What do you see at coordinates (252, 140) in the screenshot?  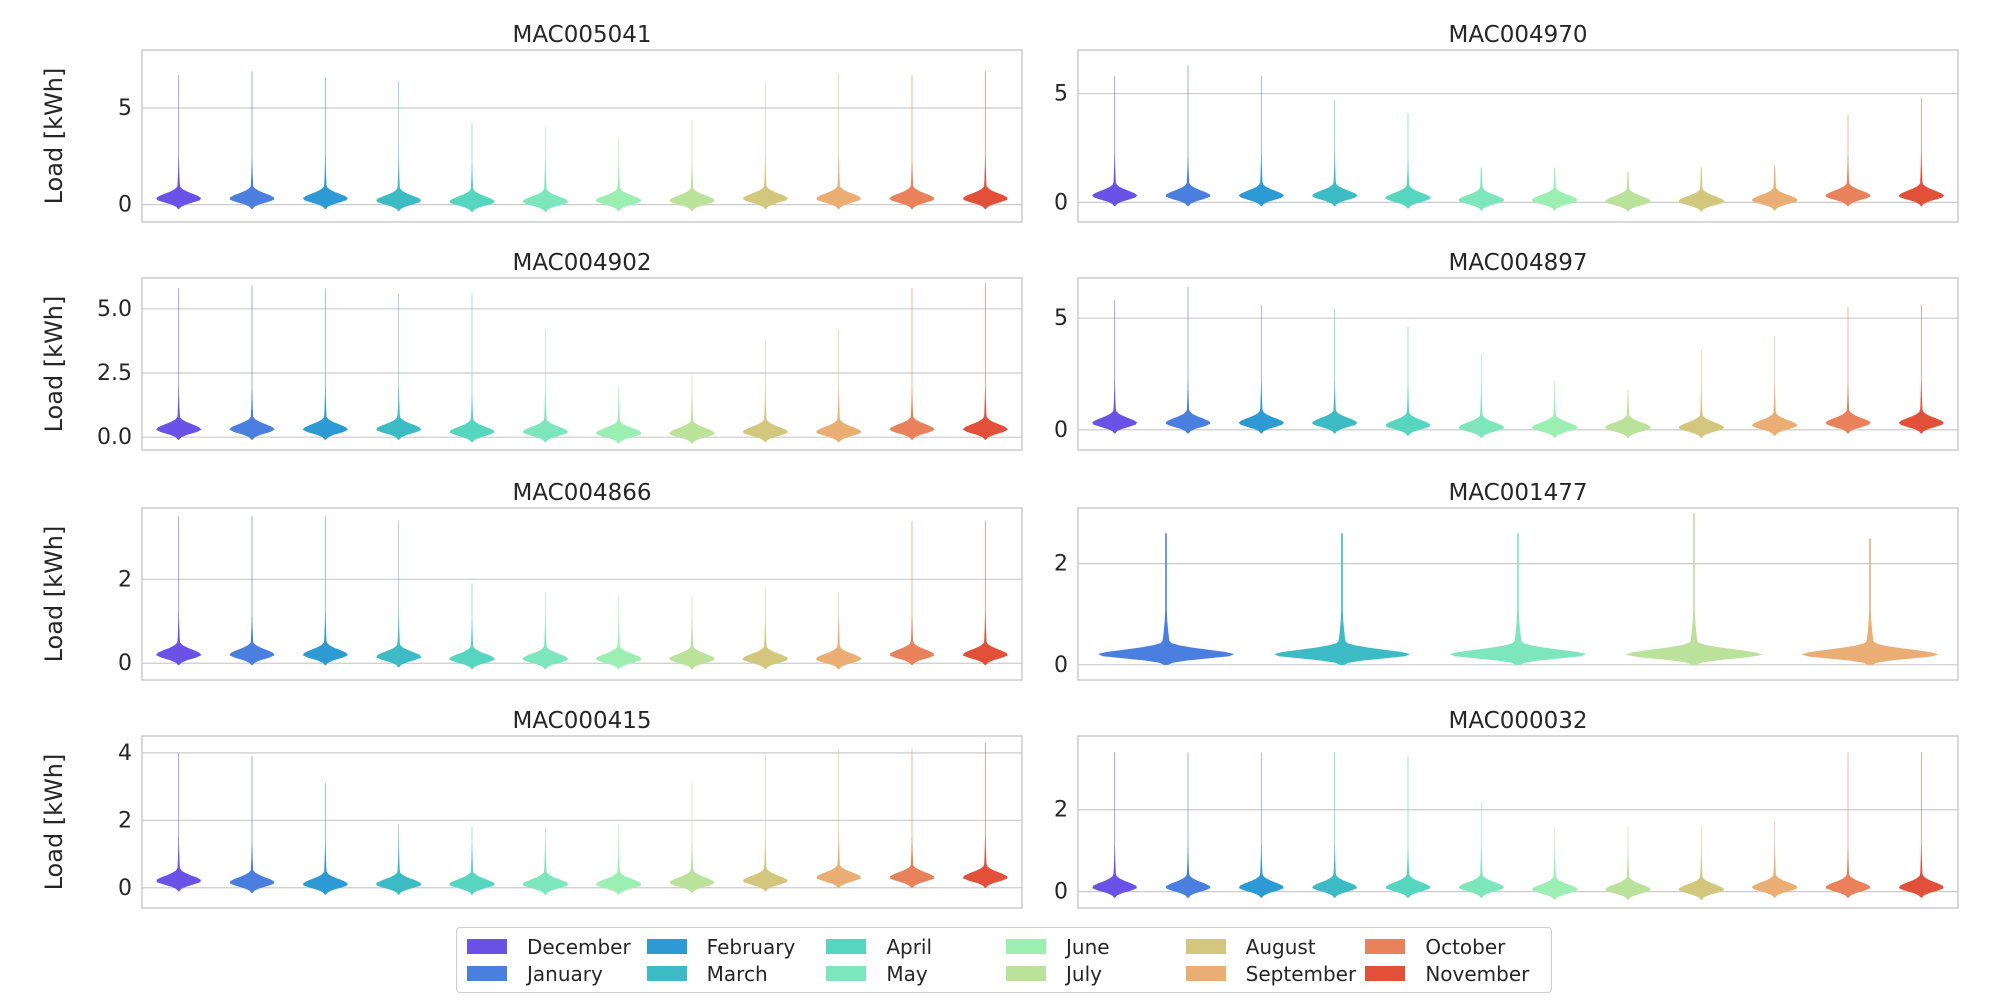 I see `violin-mac005041-january` at bounding box center [252, 140].